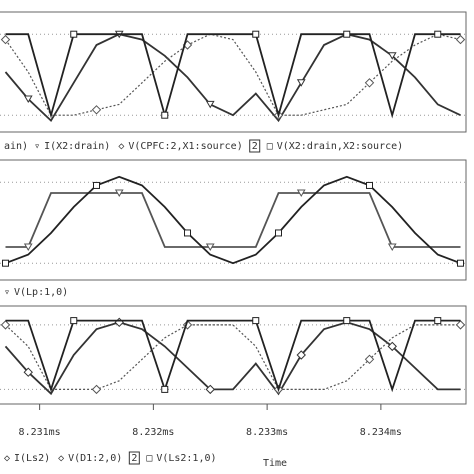  Describe the element at coordinates (32, 458) in the screenshot. I see `legend-entry: I(Ls2)` at that location.